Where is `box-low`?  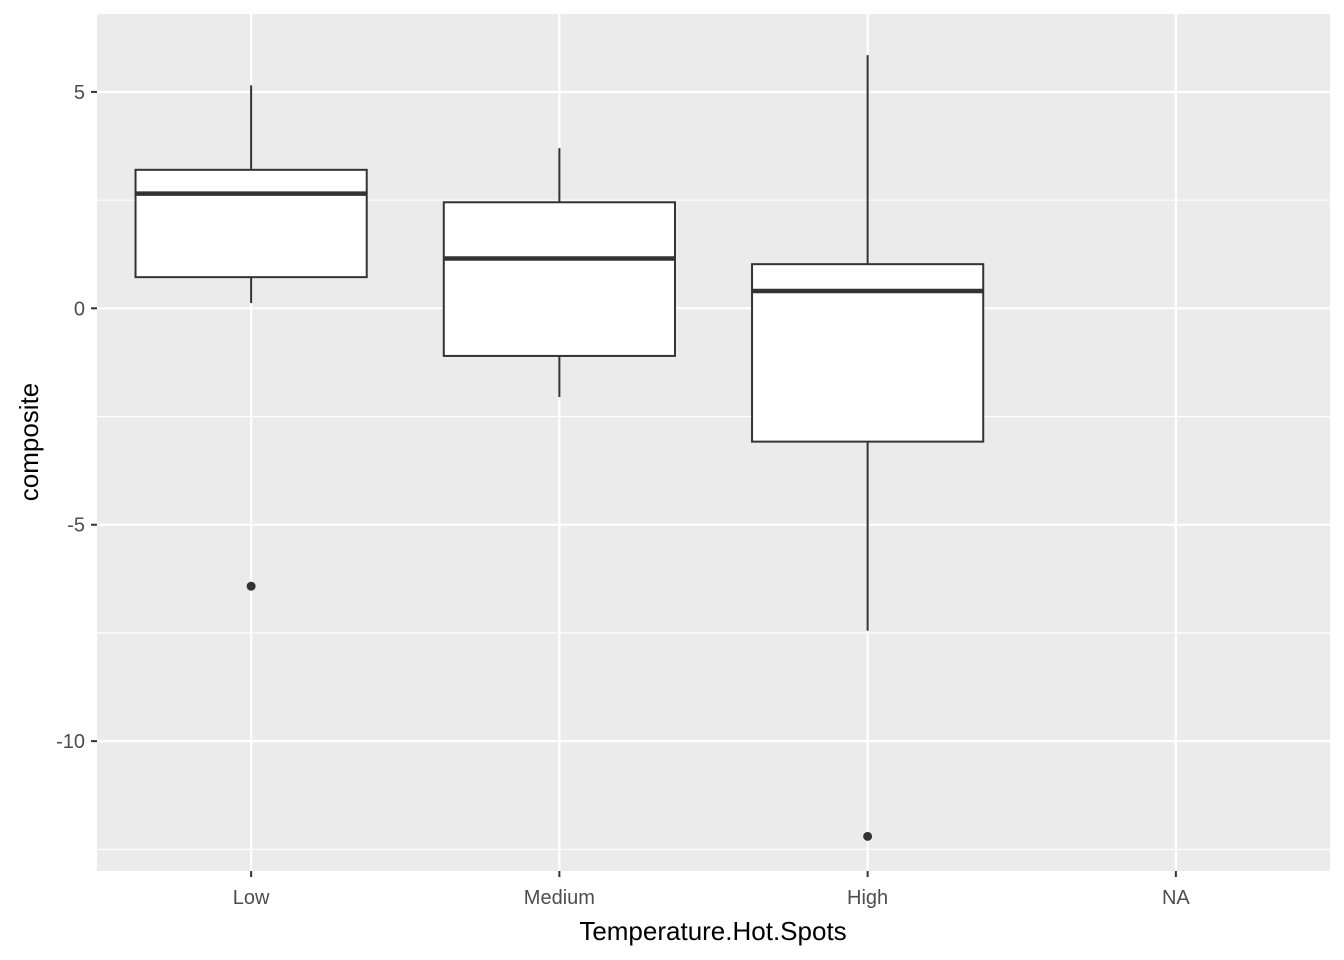 box-low is located at coordinates (251, 338).